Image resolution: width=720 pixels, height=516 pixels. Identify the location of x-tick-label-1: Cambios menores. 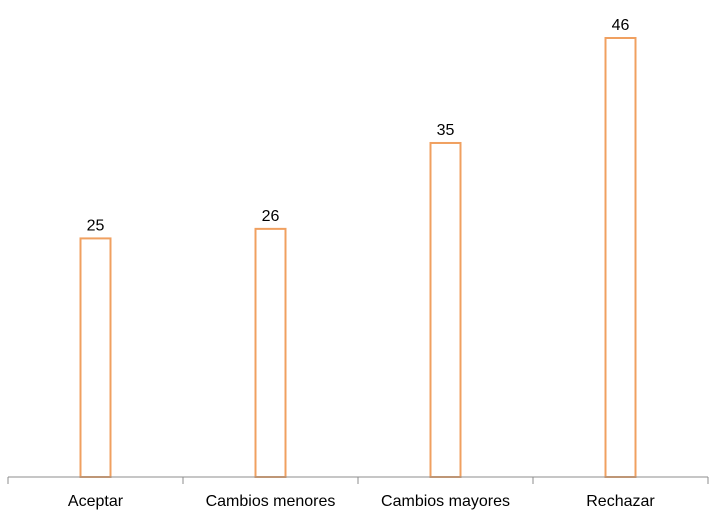
(271, 501).